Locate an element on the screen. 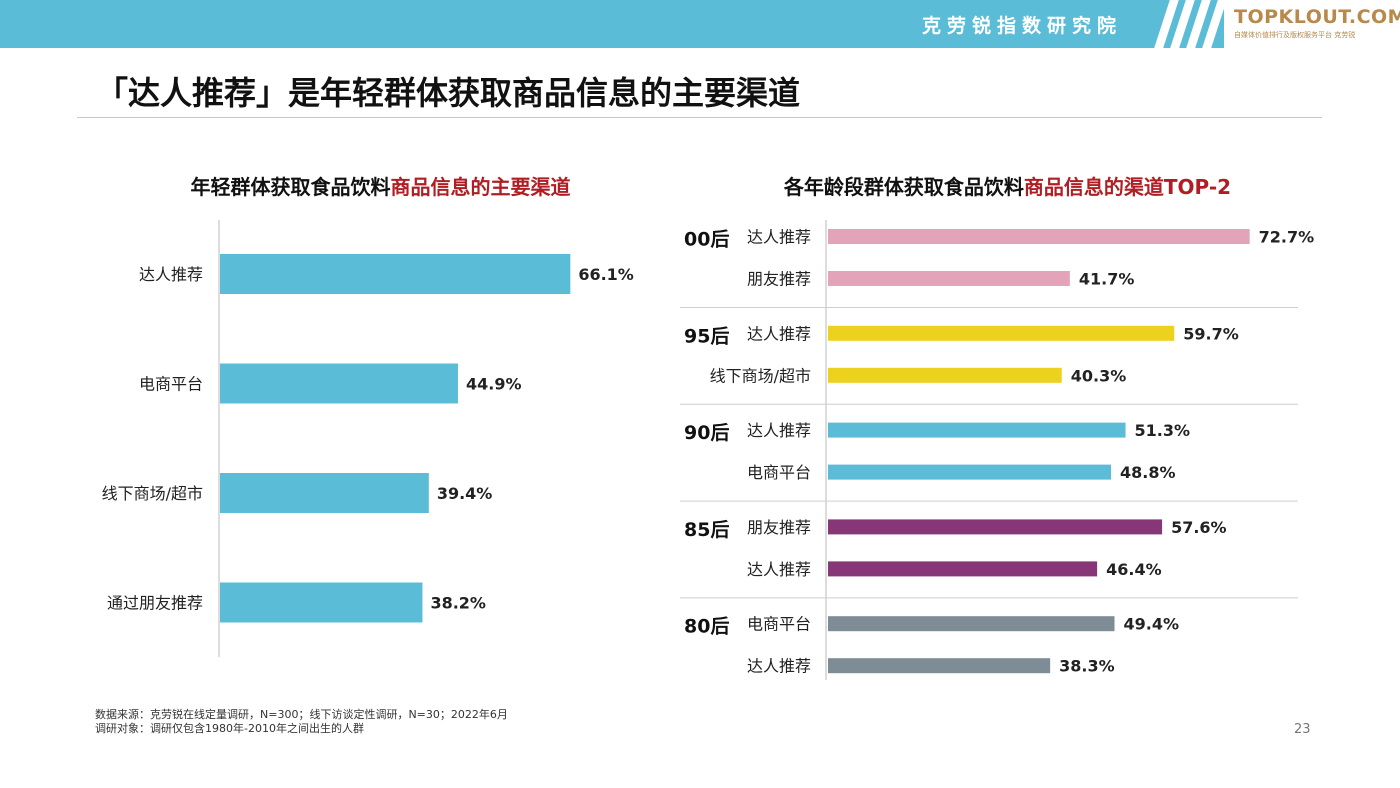 The width and height of the screenshot is (1400, 788). chart1-title-highlight: 商品信息的主要渠道 is located at coordinates (480, 187).